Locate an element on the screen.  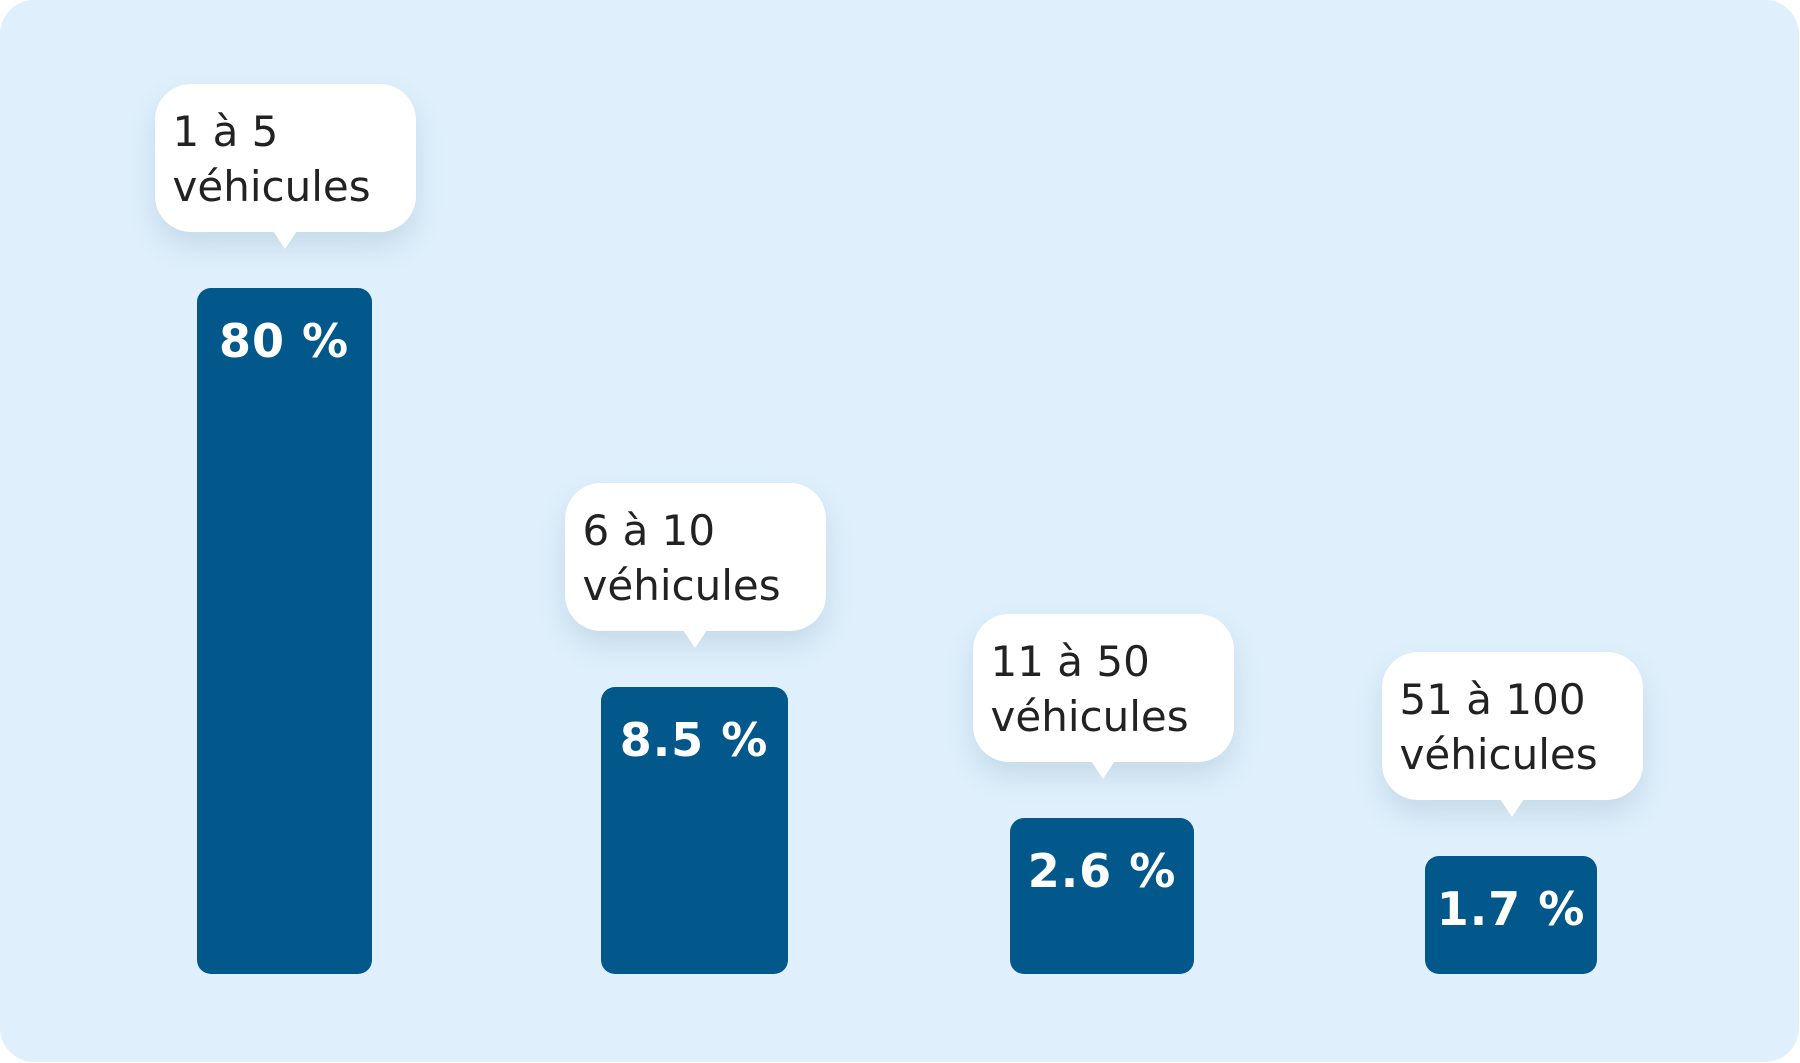
category-label: 51 à 100 véhicules is located at coordinates (1512, 727).